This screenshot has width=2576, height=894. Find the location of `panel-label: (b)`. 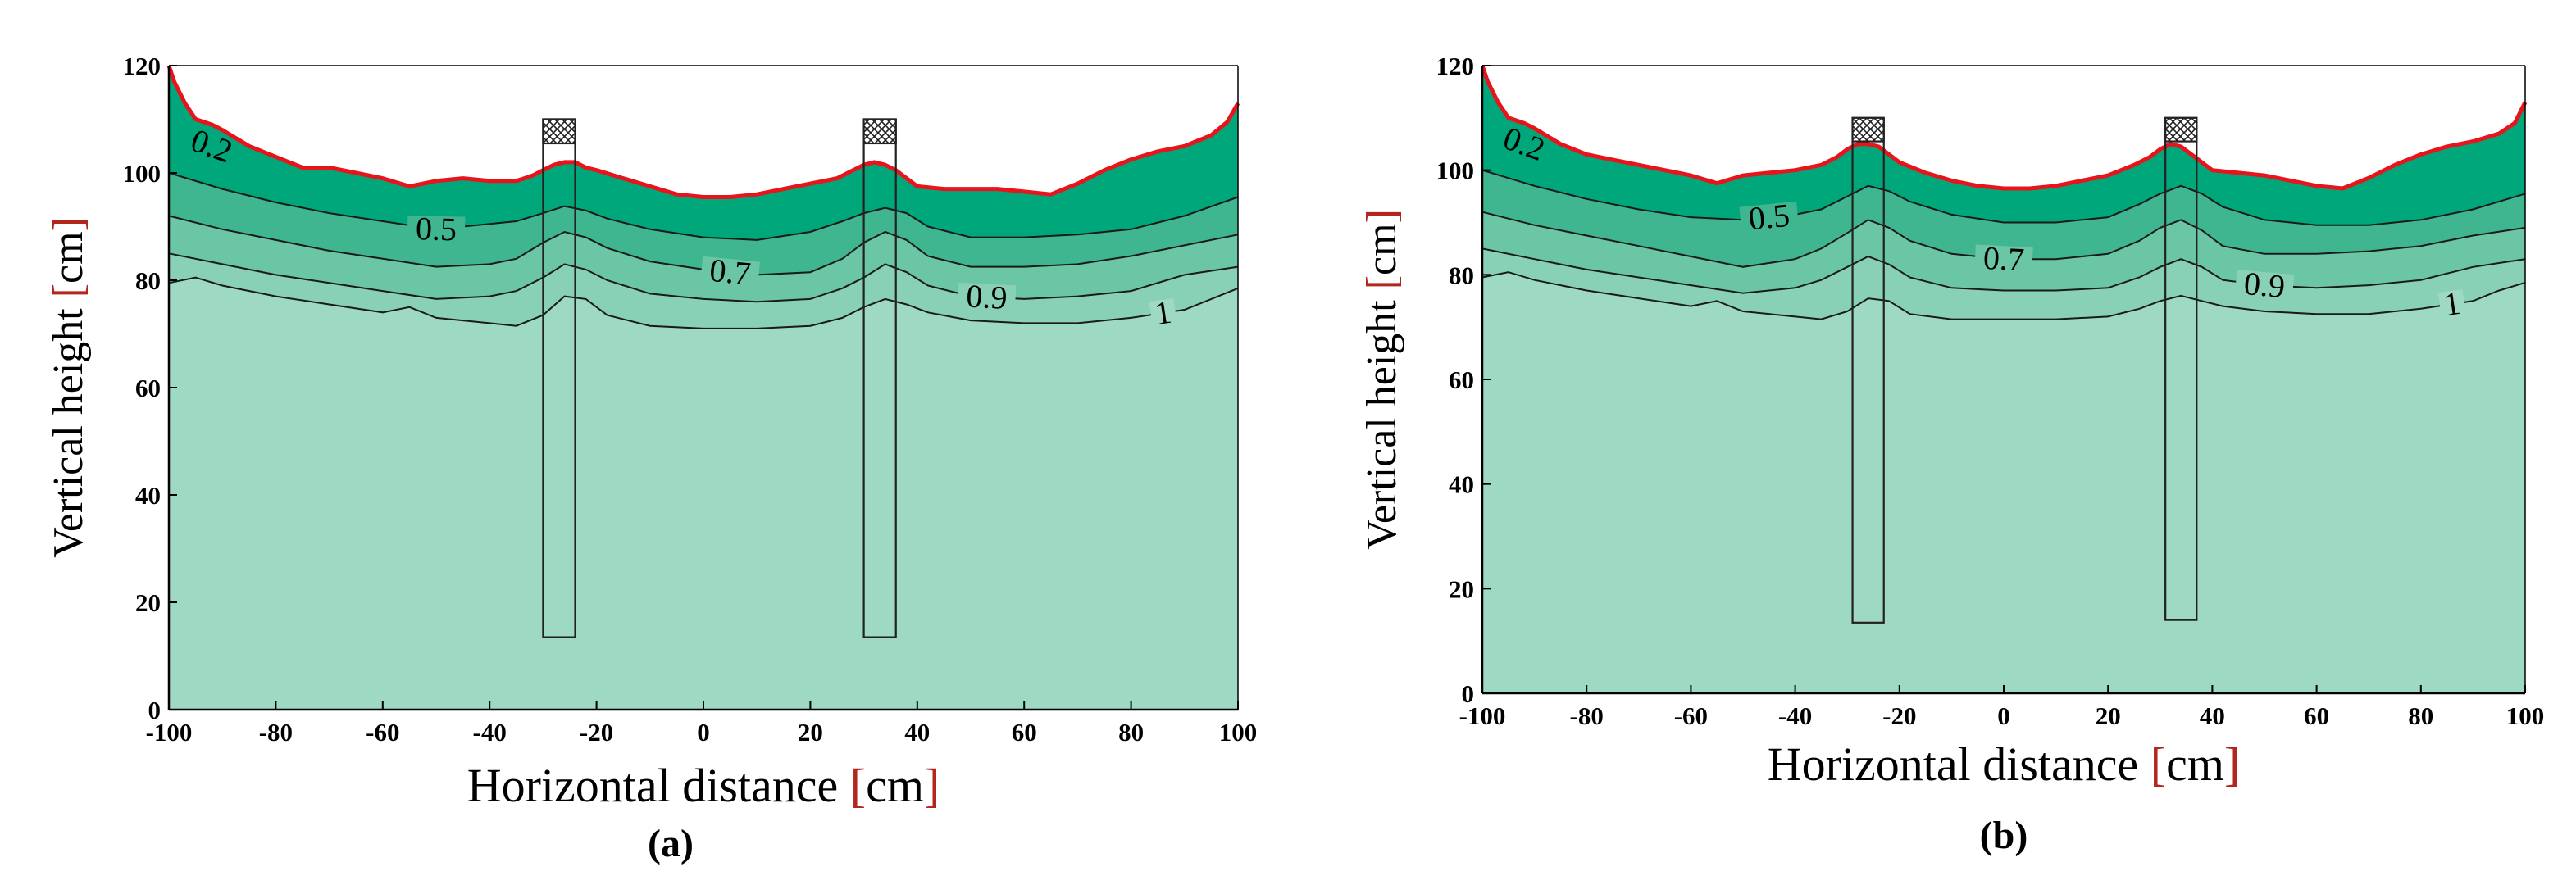

panel-label: (b) is located at coordinates (2004, 835).